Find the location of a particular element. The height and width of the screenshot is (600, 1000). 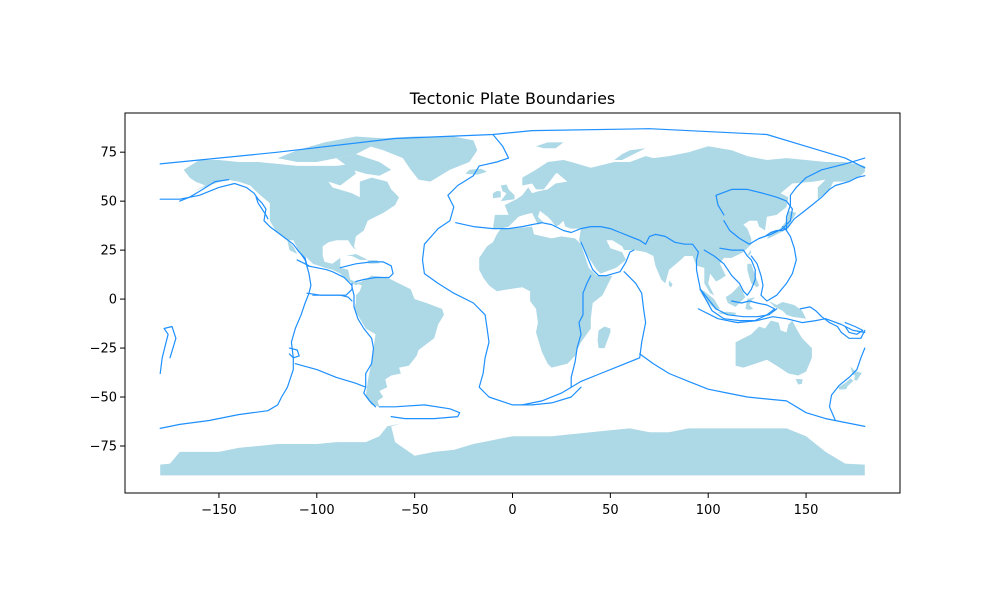

landmass-australia is located at coordinates (773, 348).